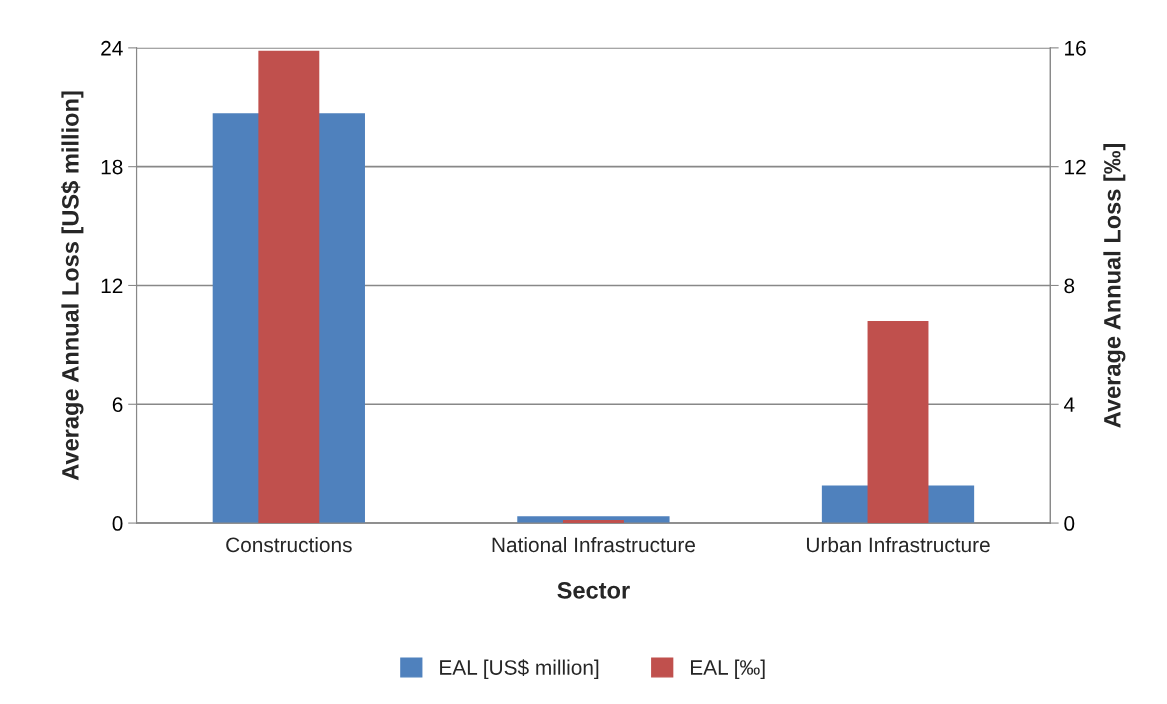 The image size is (1167, 704). What do you see at coordinates (117, 405) in the screenshot?
I see `y-tick-label: 6` at bounding box center [117, 405].